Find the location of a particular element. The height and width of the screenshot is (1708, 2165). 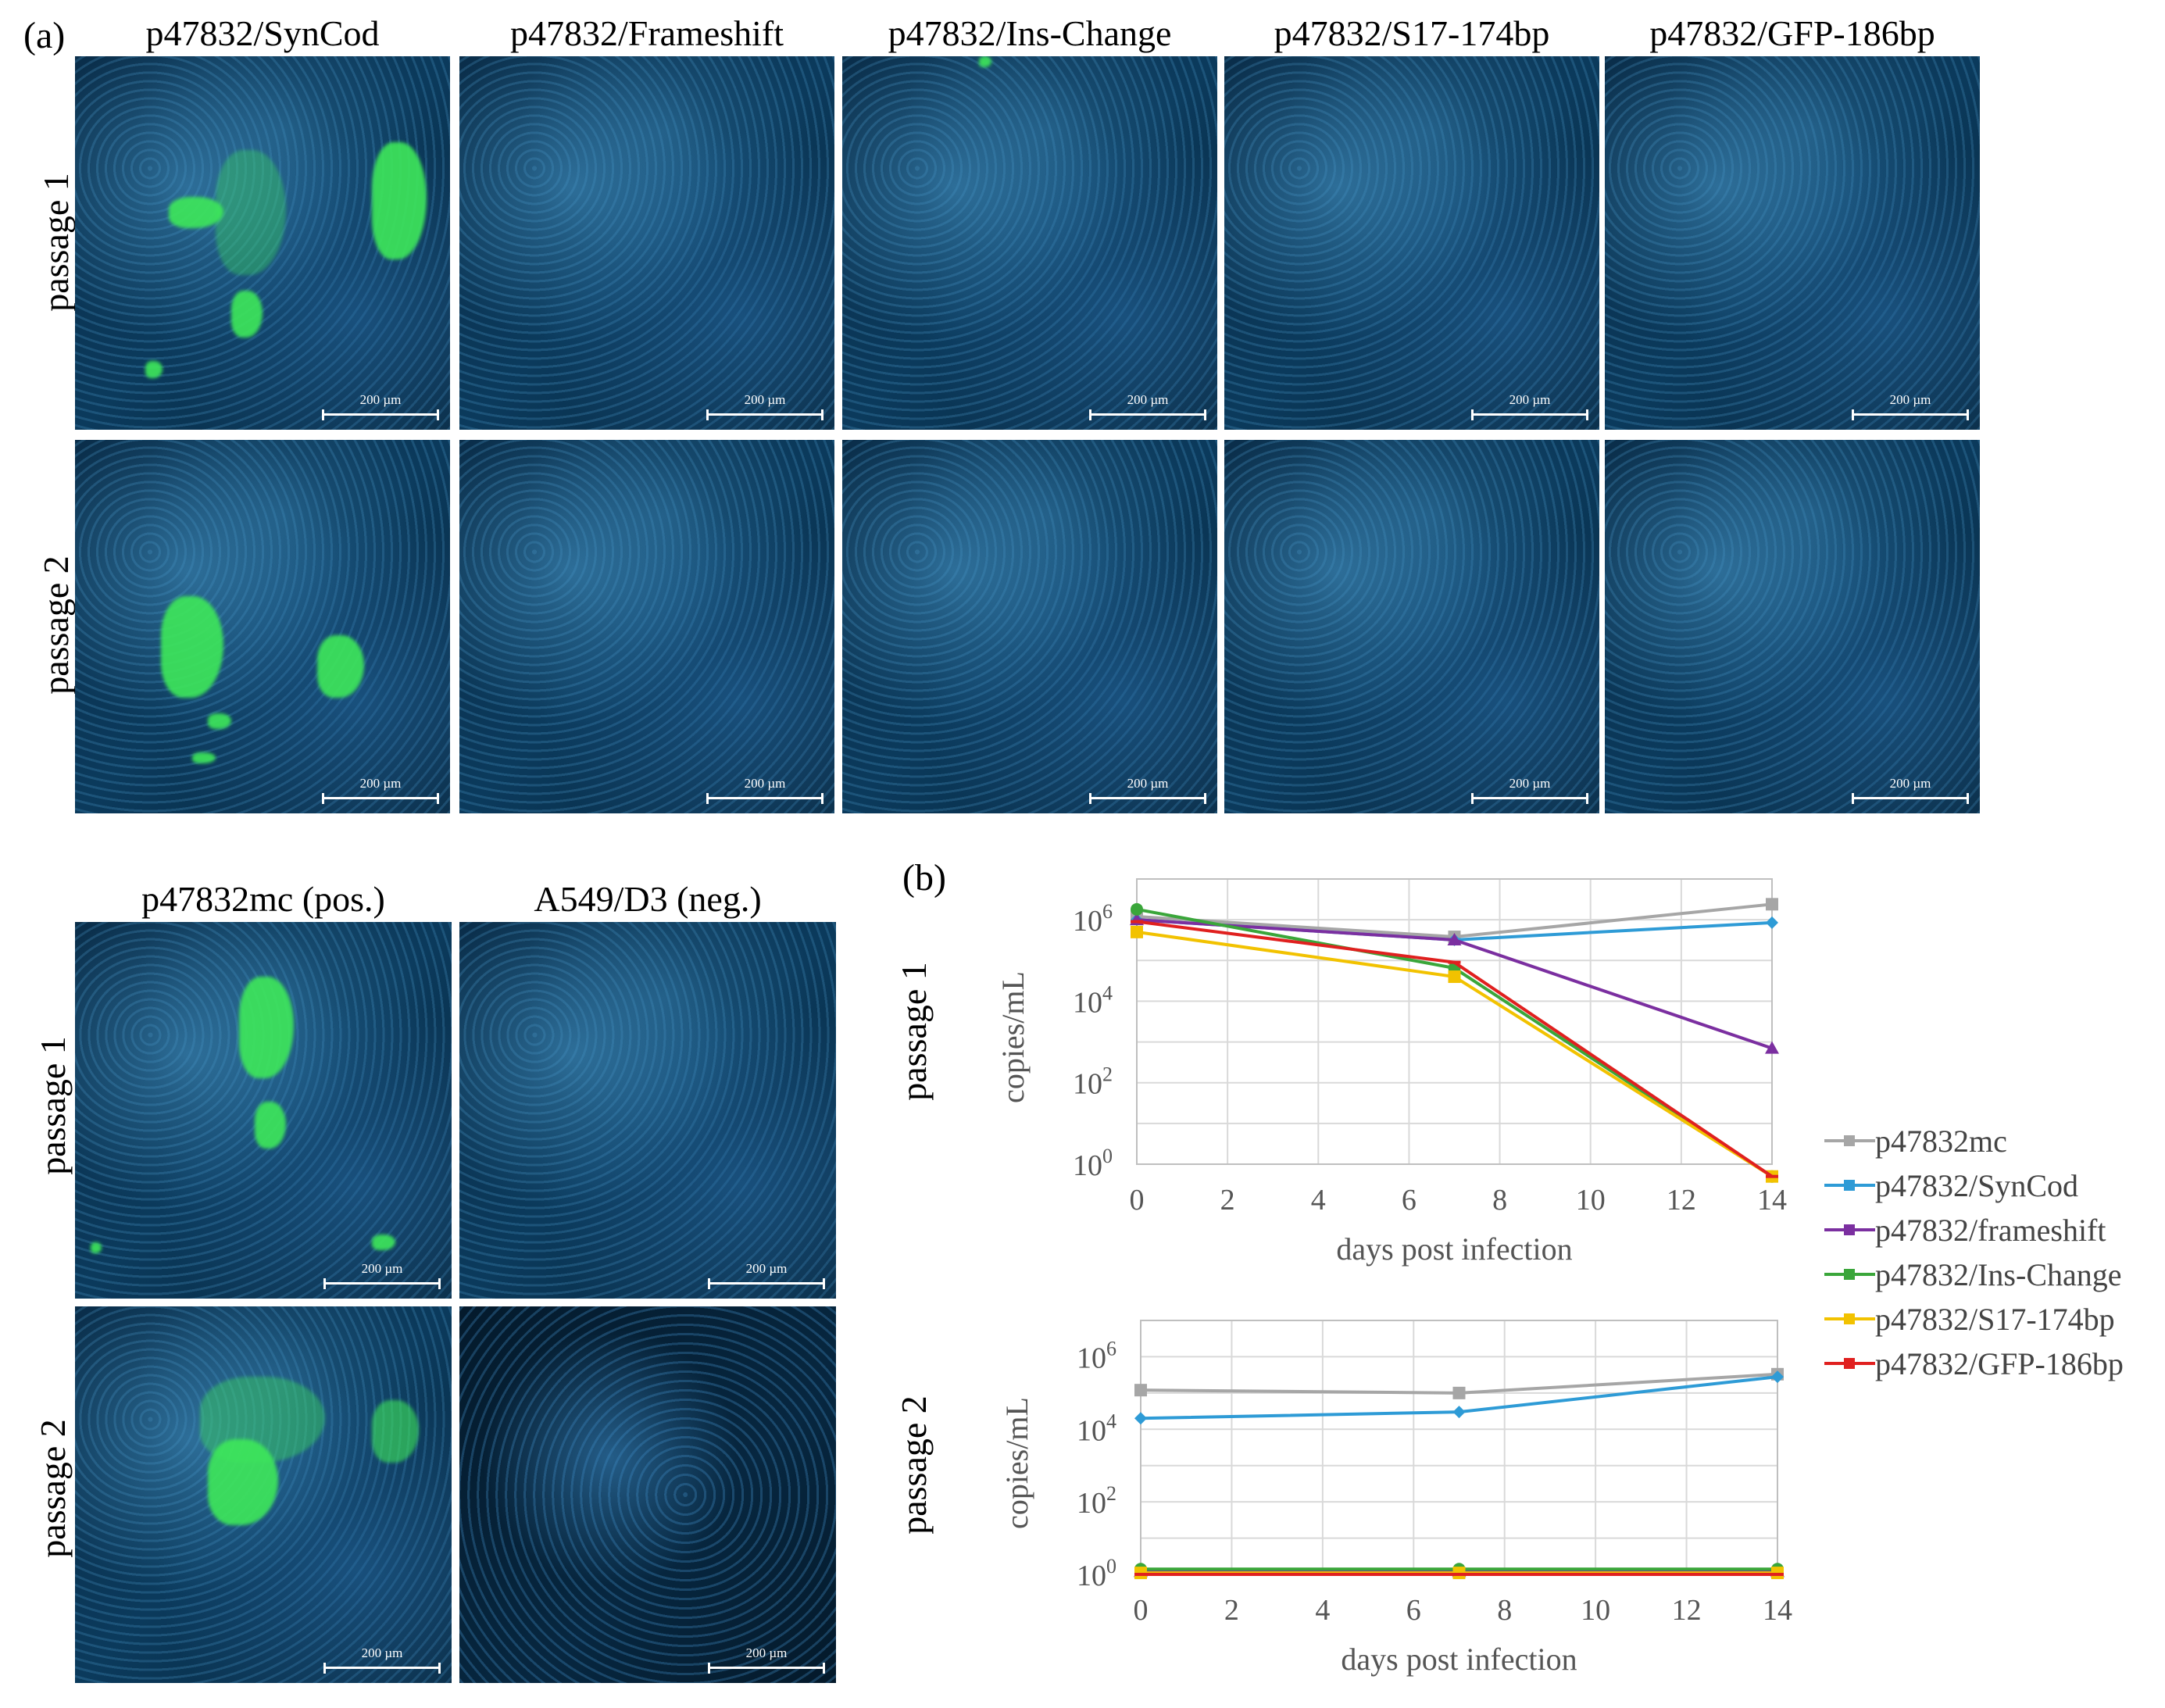

micrograph-s17-passage-2: 200 µm is located at coordinates (1411, 626).